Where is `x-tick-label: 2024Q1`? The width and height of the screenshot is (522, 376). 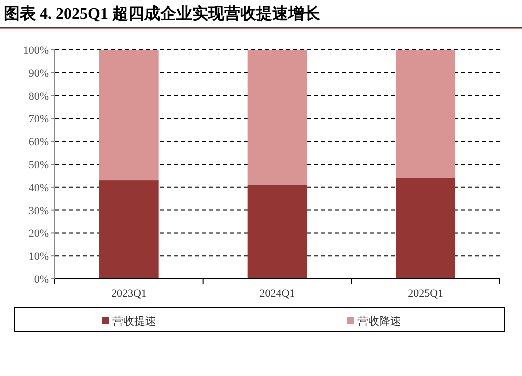 x-tick-label: 2024Q1 is located at coordinates (278, 294).